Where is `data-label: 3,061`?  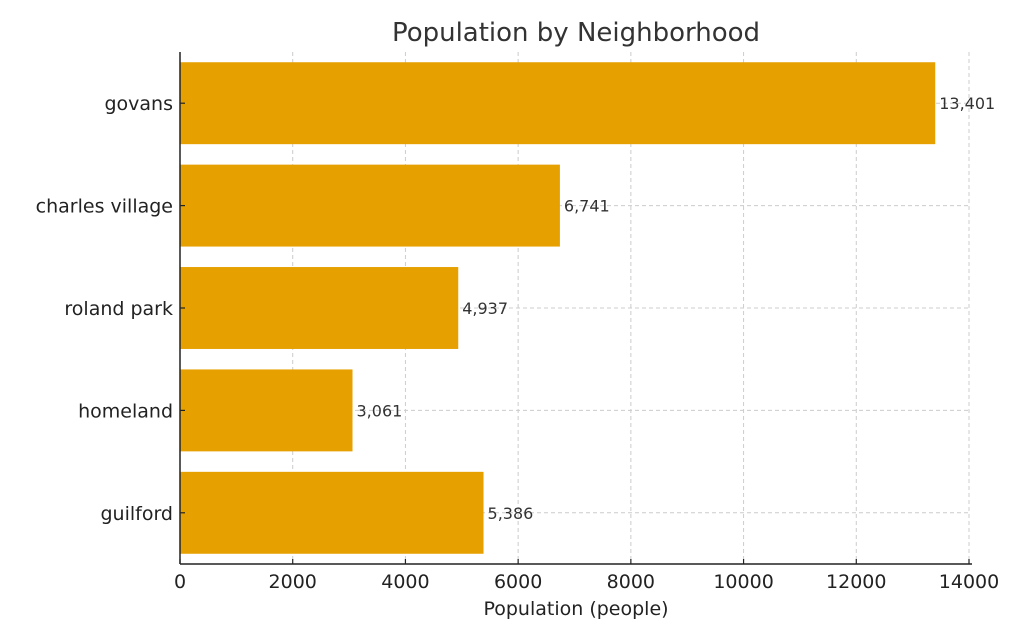
data-label: 3,061 is located at coordinates (380, 410).